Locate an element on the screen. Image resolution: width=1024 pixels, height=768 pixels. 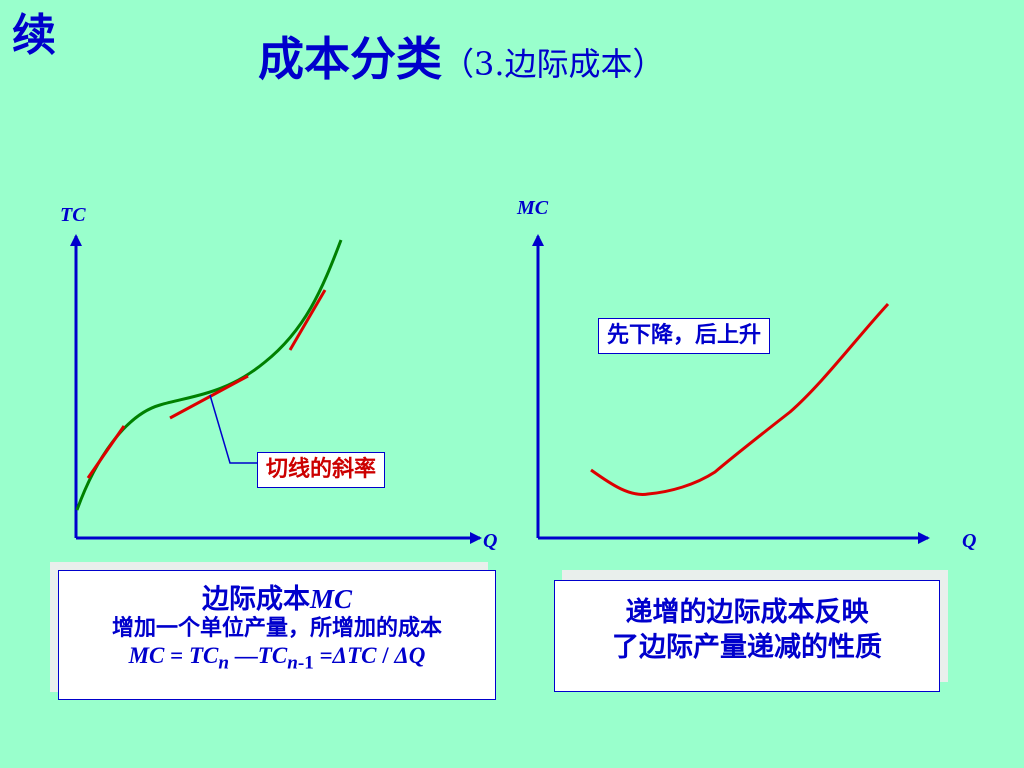
mc-formula: MC = TCn —TCn-1 =ΔTC / ΔQ is located at coordinates (277, 659).